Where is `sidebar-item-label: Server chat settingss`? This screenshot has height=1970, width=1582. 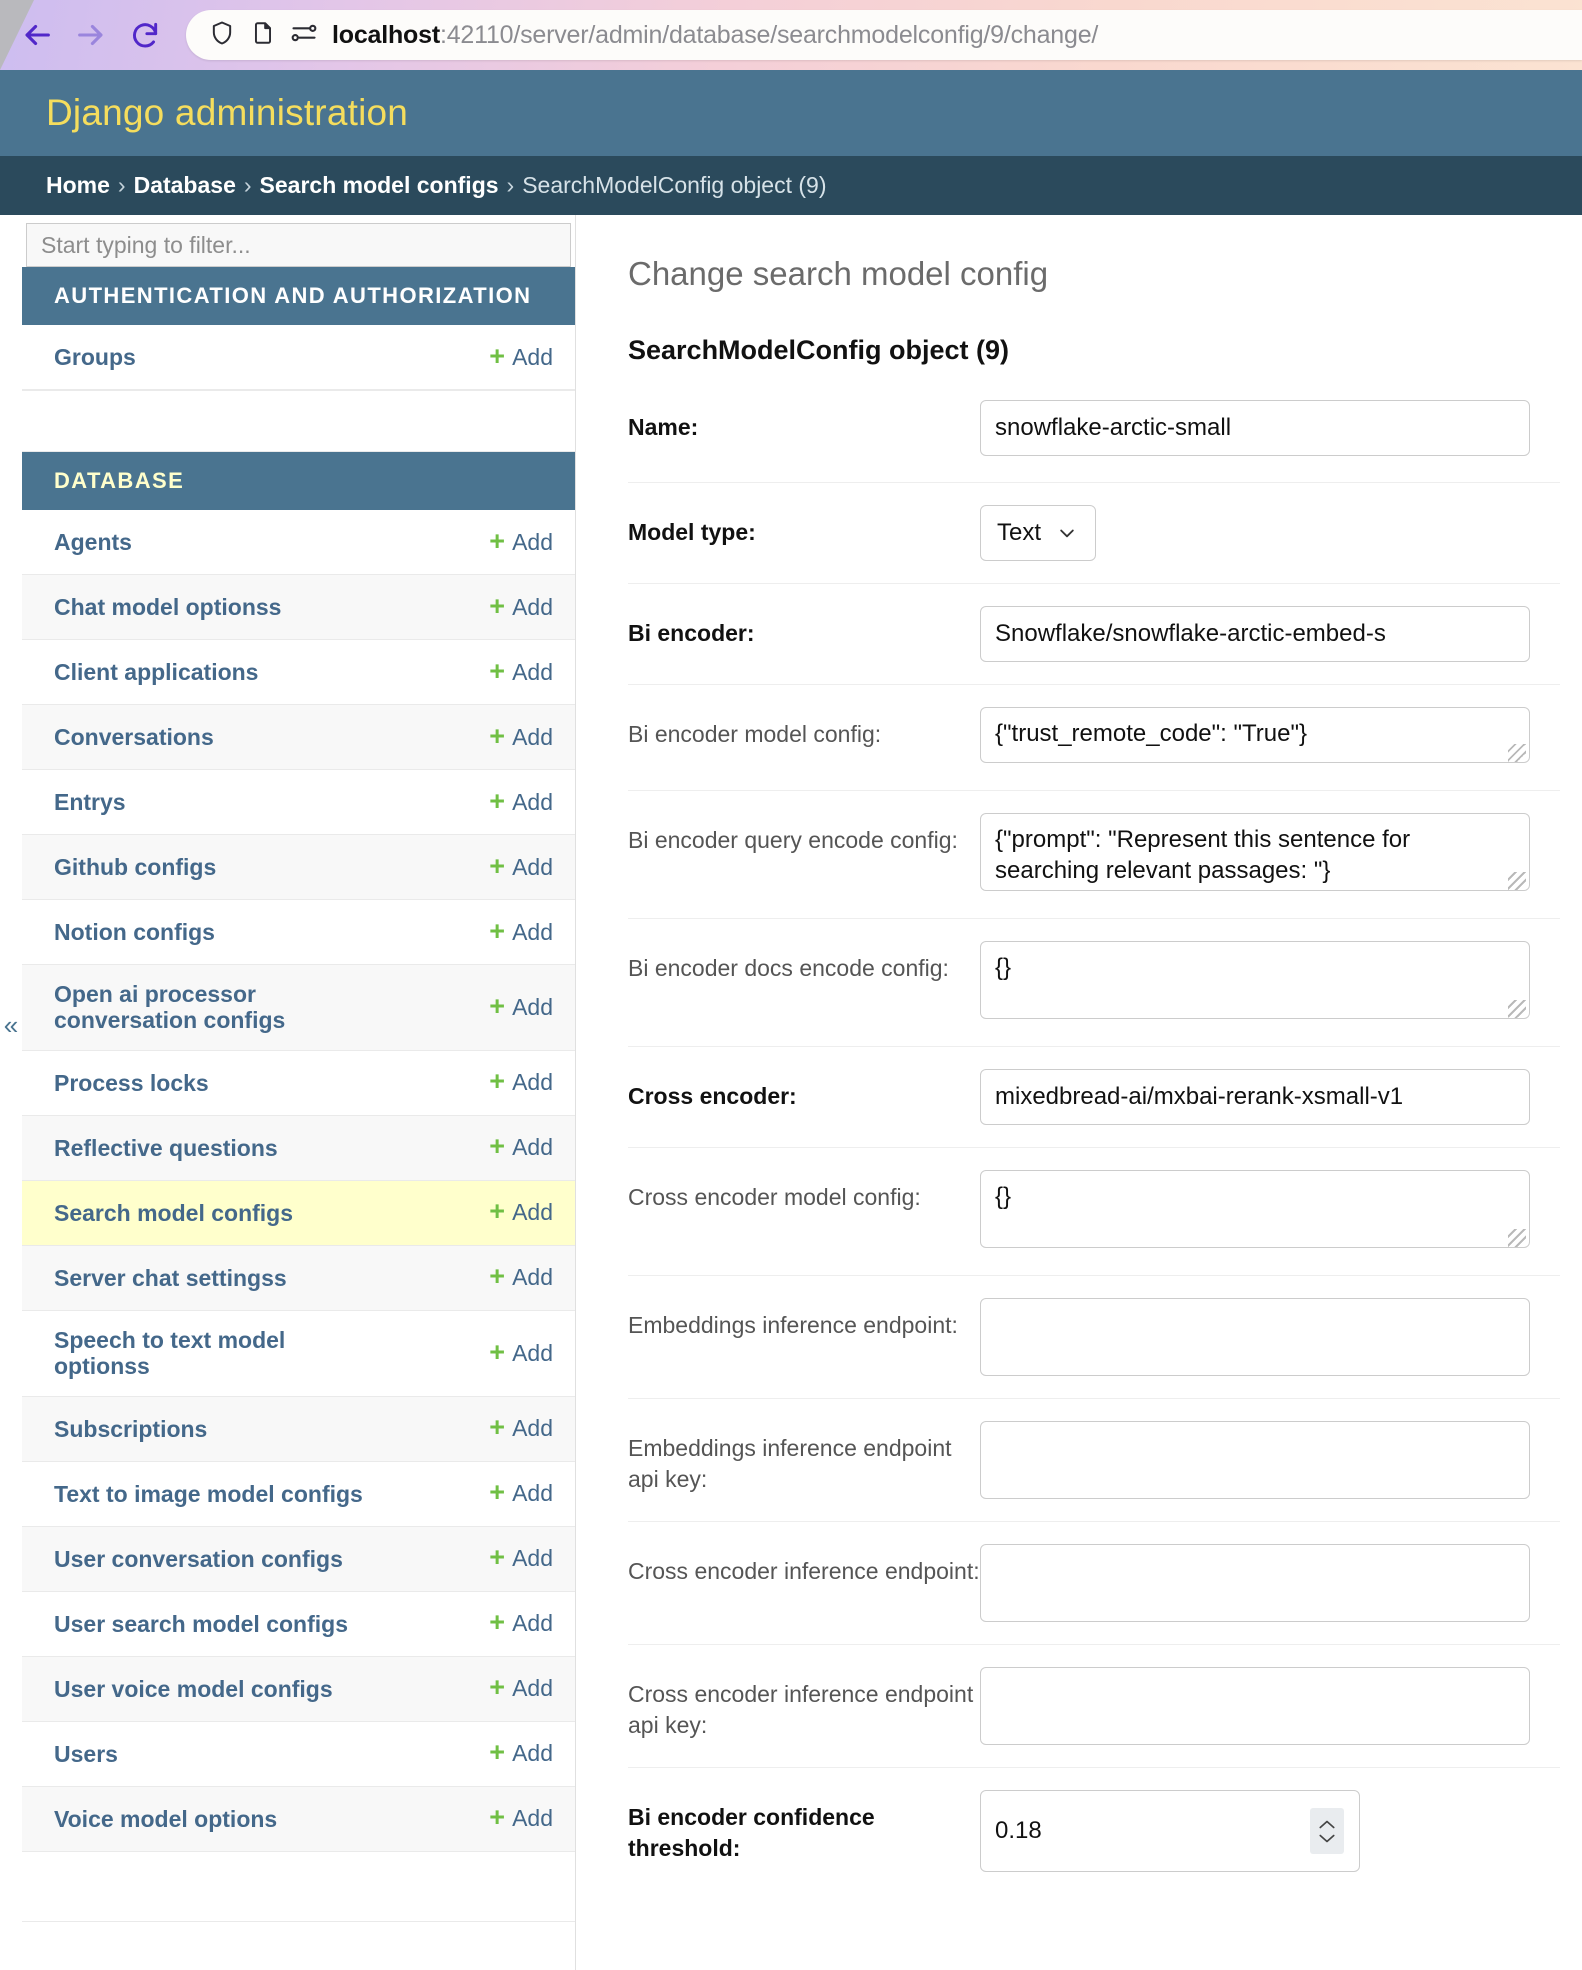 sidebar-item-label: Server chat settingss is located at coordinates (170, 1277).